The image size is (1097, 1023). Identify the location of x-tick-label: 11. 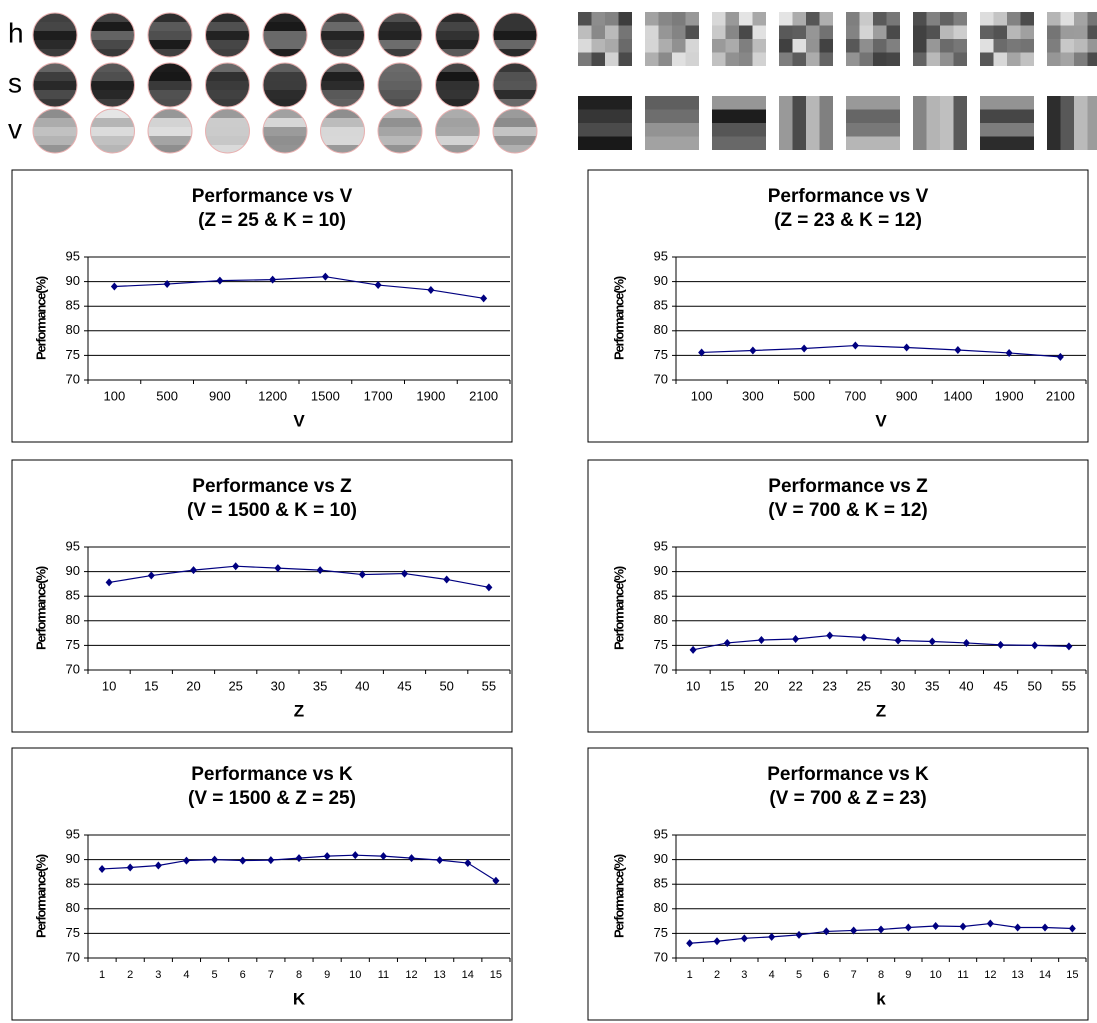
(383, 975).